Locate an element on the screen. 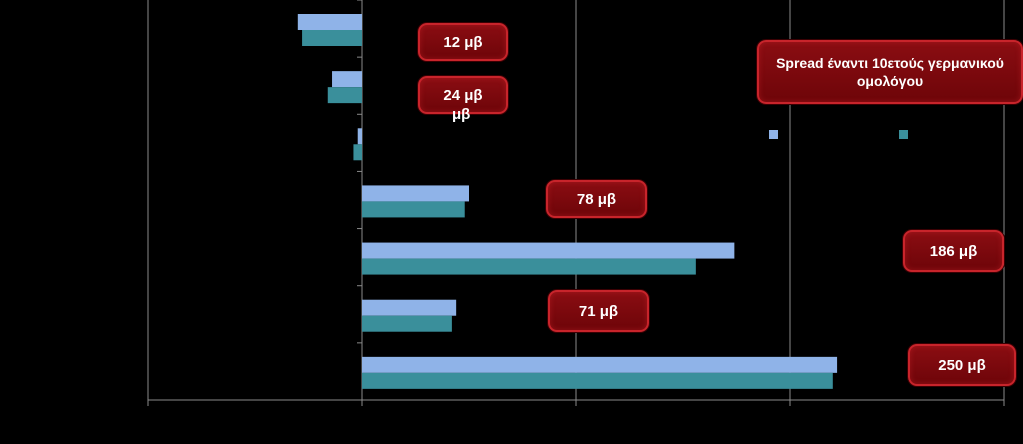 This screenshot has height=444, width=1023. annotation-callout-6: 250 μβ is located at coordinates (962, 365).